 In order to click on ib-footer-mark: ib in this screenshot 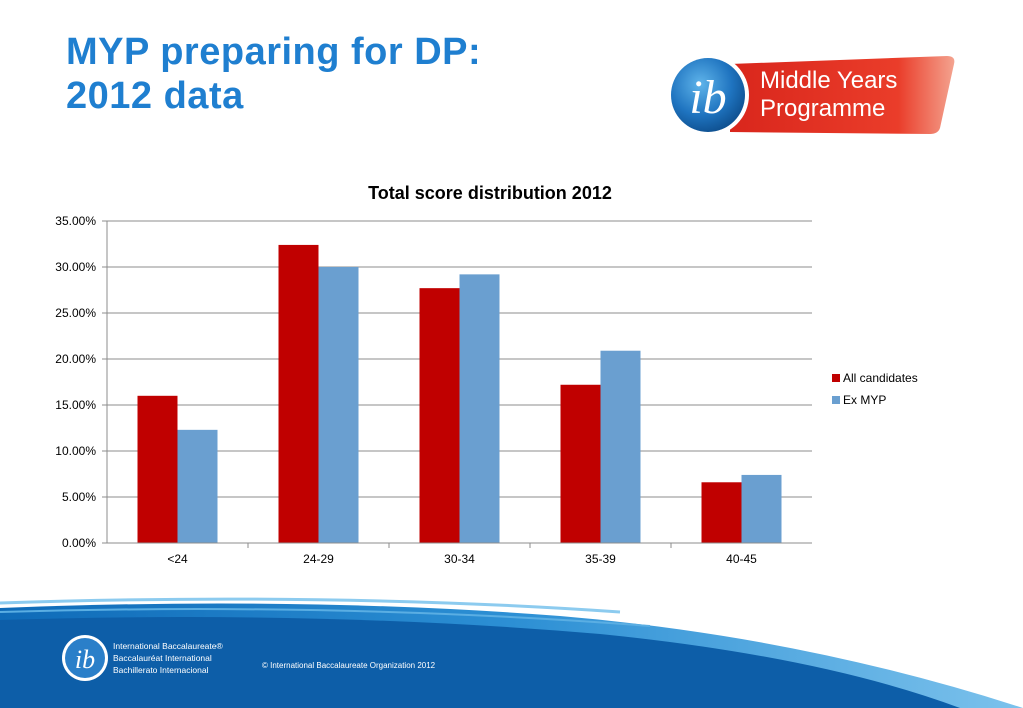, I will do `click(85, 659)`.